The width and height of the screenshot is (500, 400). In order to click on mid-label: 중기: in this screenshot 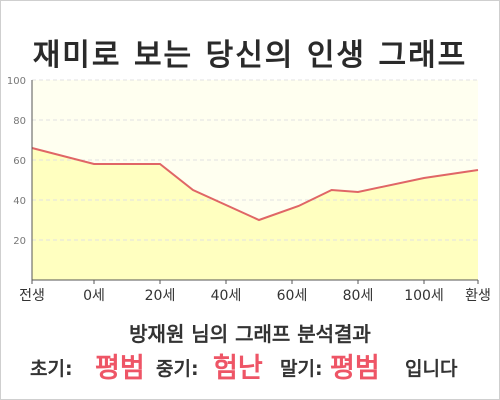, I will do `click(177, 369)`.